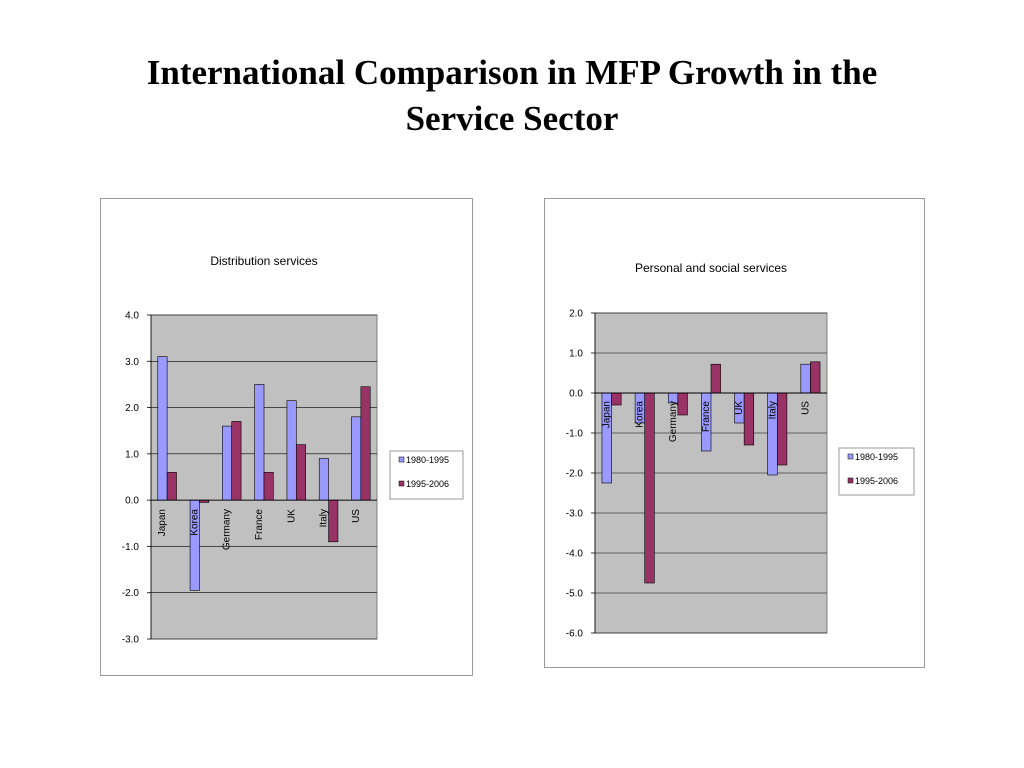  I want to click on y-tick-label: -6.0, so click(575, 634).